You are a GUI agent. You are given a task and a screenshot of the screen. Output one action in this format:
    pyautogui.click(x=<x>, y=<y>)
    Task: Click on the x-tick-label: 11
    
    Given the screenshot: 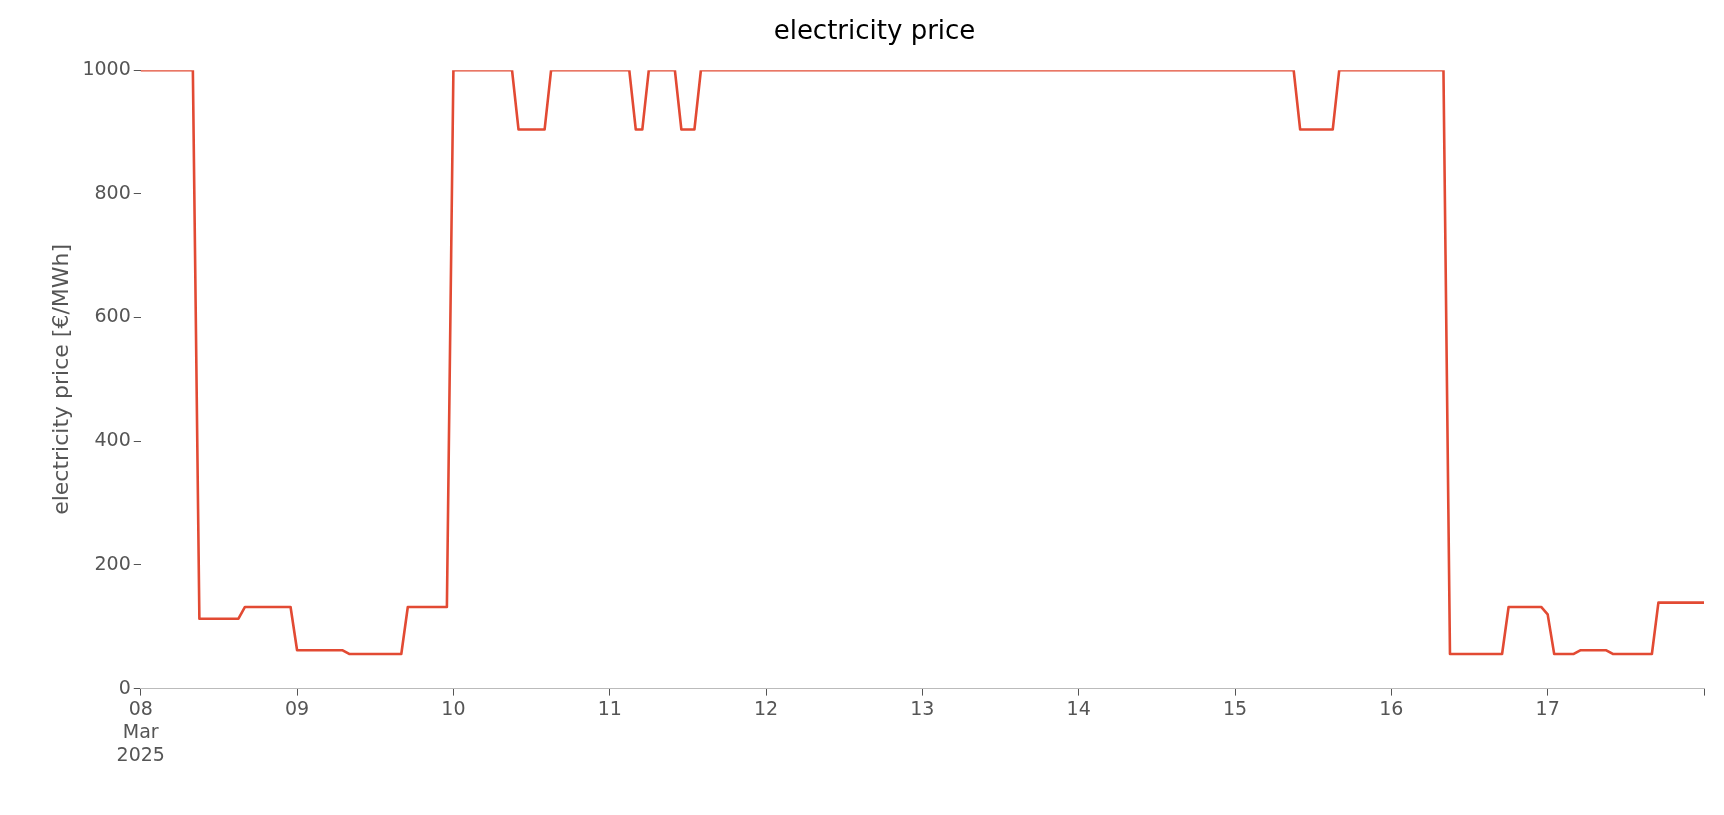 What is the action you would take?
    pyautogui.click(x=609, y=707)
    